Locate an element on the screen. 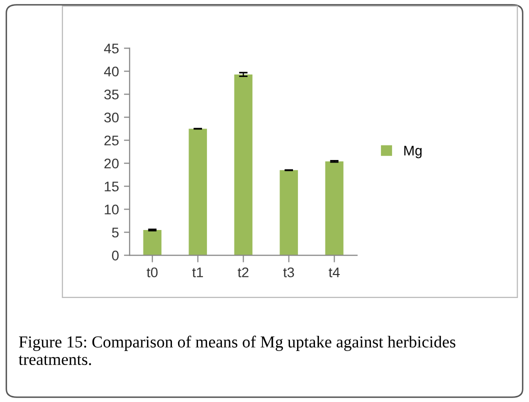  y-tick-label: 45 is located at coordinates (111, 49).